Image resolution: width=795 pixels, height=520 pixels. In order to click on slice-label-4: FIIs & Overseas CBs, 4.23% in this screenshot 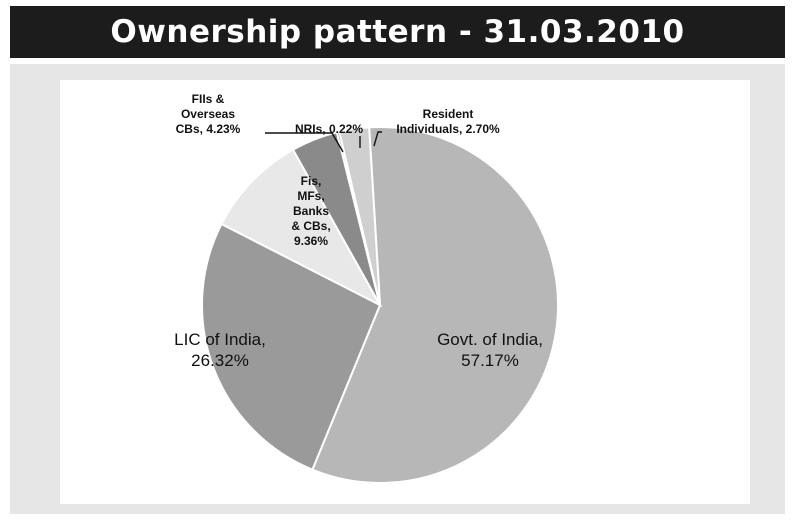, I will do `click(208, 114)`.